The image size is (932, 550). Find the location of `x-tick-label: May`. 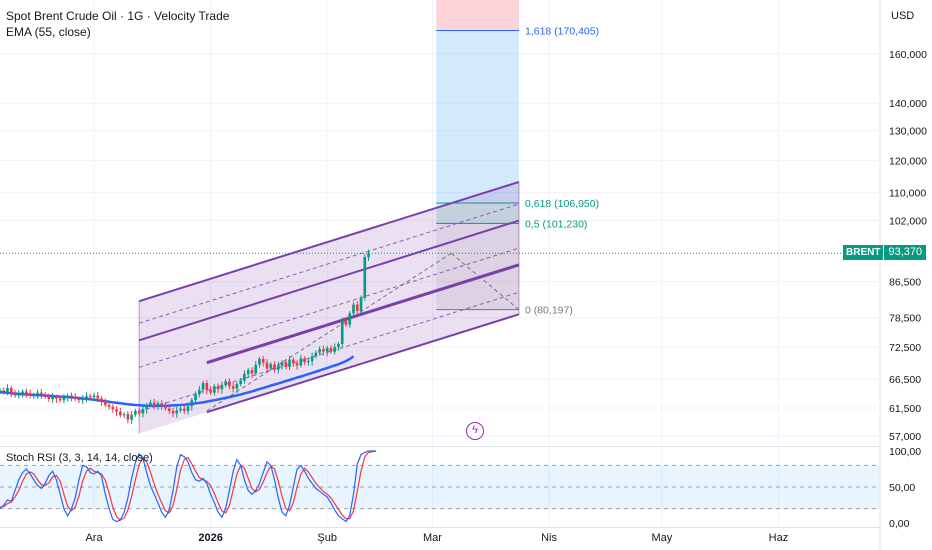

x-tick-label: May is located at coordinates (661, 538).